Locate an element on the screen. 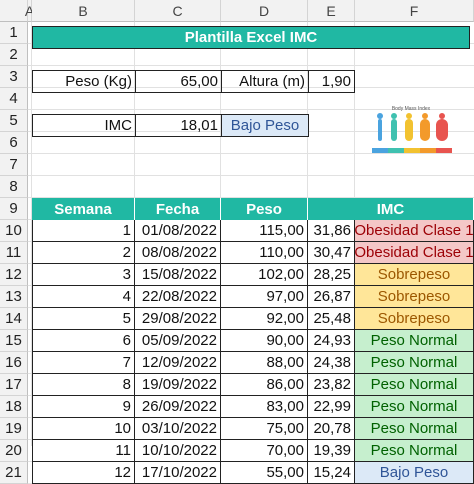 This screenshot has height=484, width=474. table-cell-peso: 102,00 is located at coordinates (264, 275).